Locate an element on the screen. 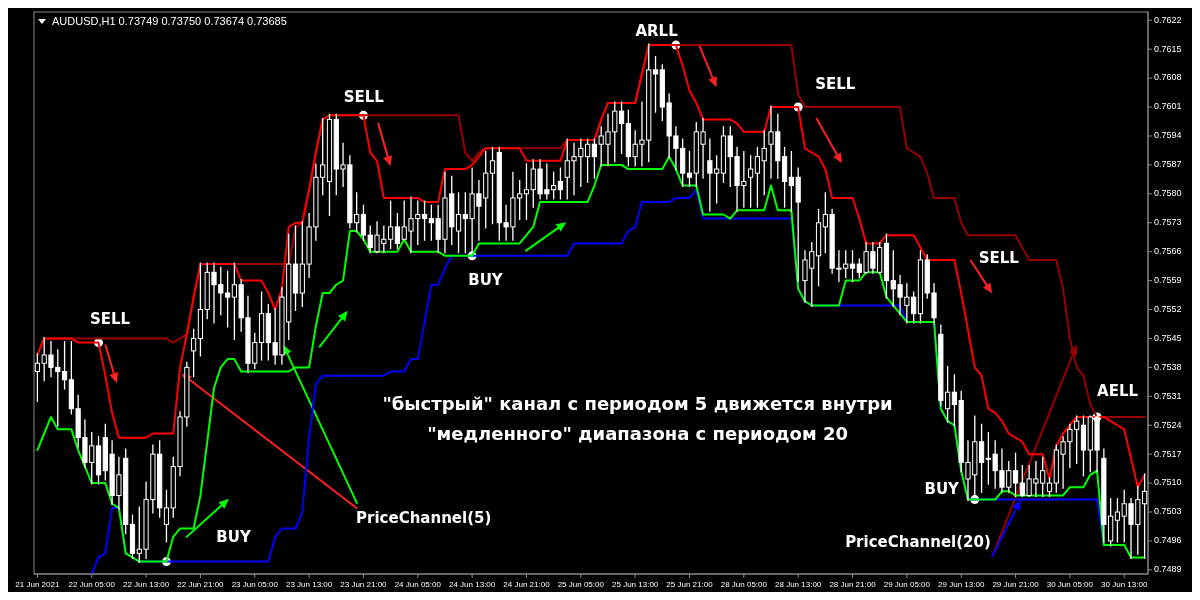 The height and width of the screenshot is (600, 1200). y-tick-label: 0.7489 is located at coordinates (1168, 569).